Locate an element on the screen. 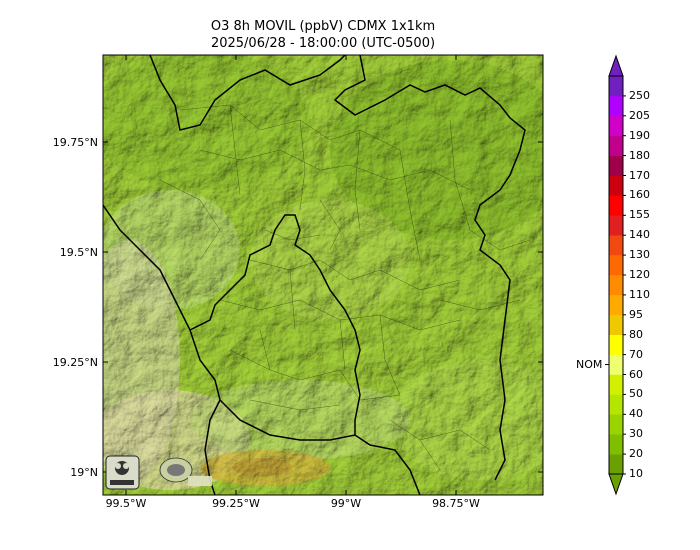 This screenshot has width=700, height=550. lon-tick-label: 99.5°W is located at coordinates (126, 503).